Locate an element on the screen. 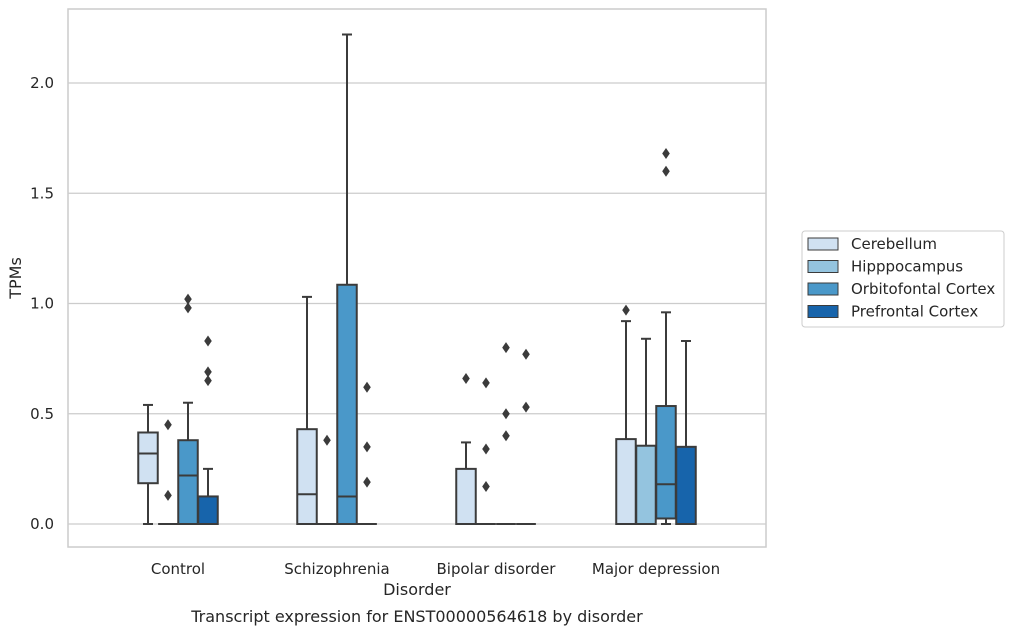 This screenshot has width=1014, height=634. y-tick-label: 0.0 is located at coordinates (42, 524).